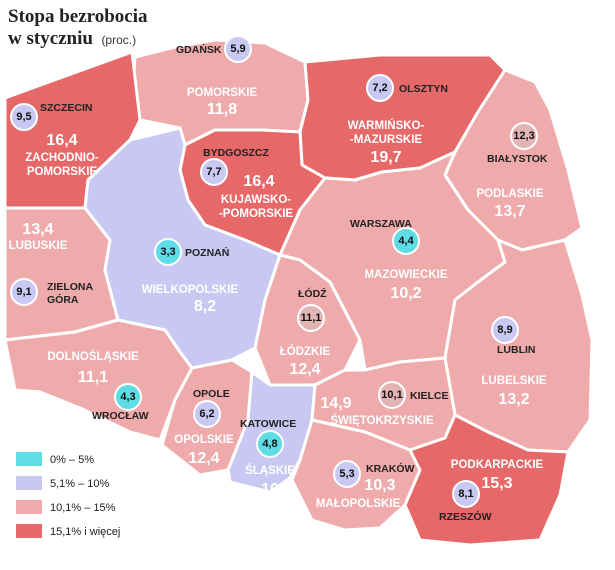 This screenshot has width=615, height=570. What do you see at coordinates (385, 157) in the screenshot?
I see `region-value-warminsko: 19,7` at bounding box center [385, 157].